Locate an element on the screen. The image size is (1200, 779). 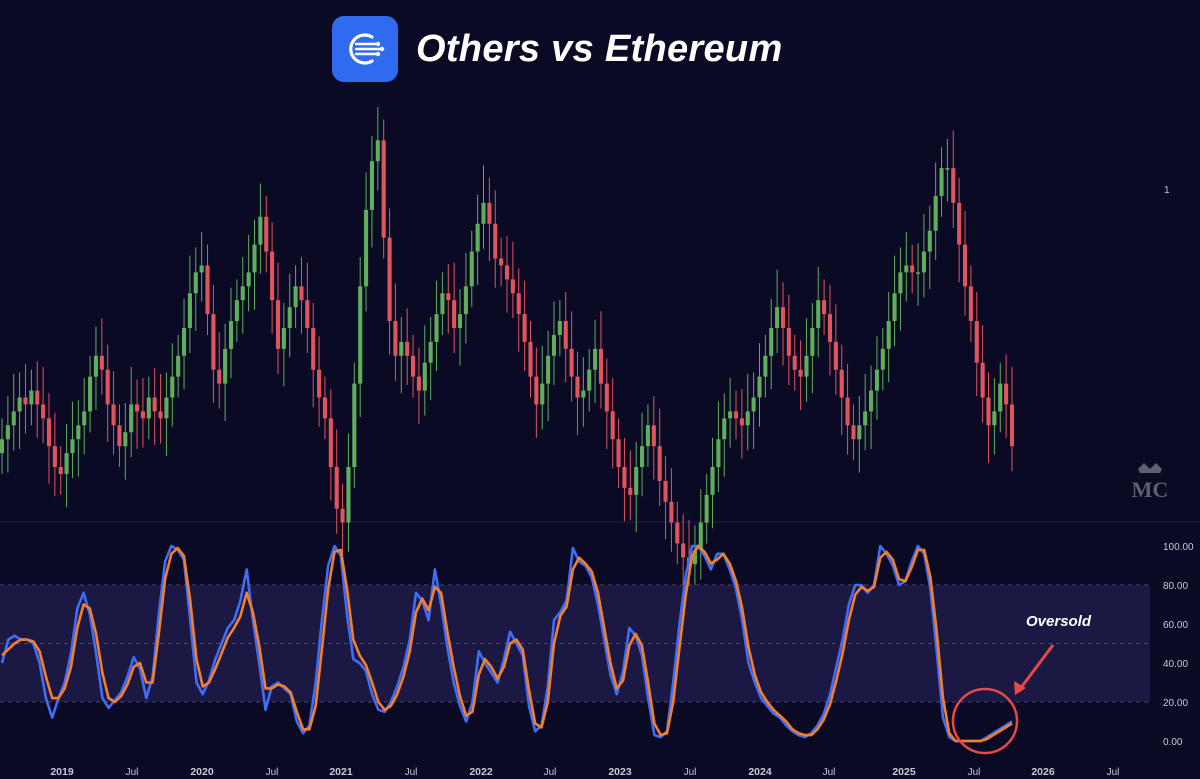
oscillator-tick-label: 40.00 is located at coordinates (1175, 664).